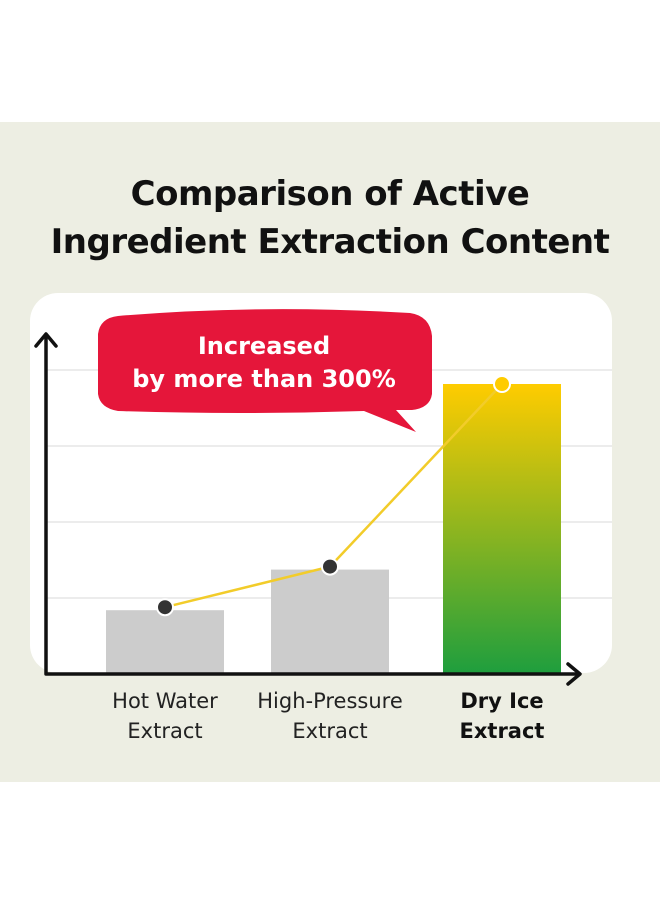  I want to click on category-label-0: Hot Water Extract, so click(165, 716).